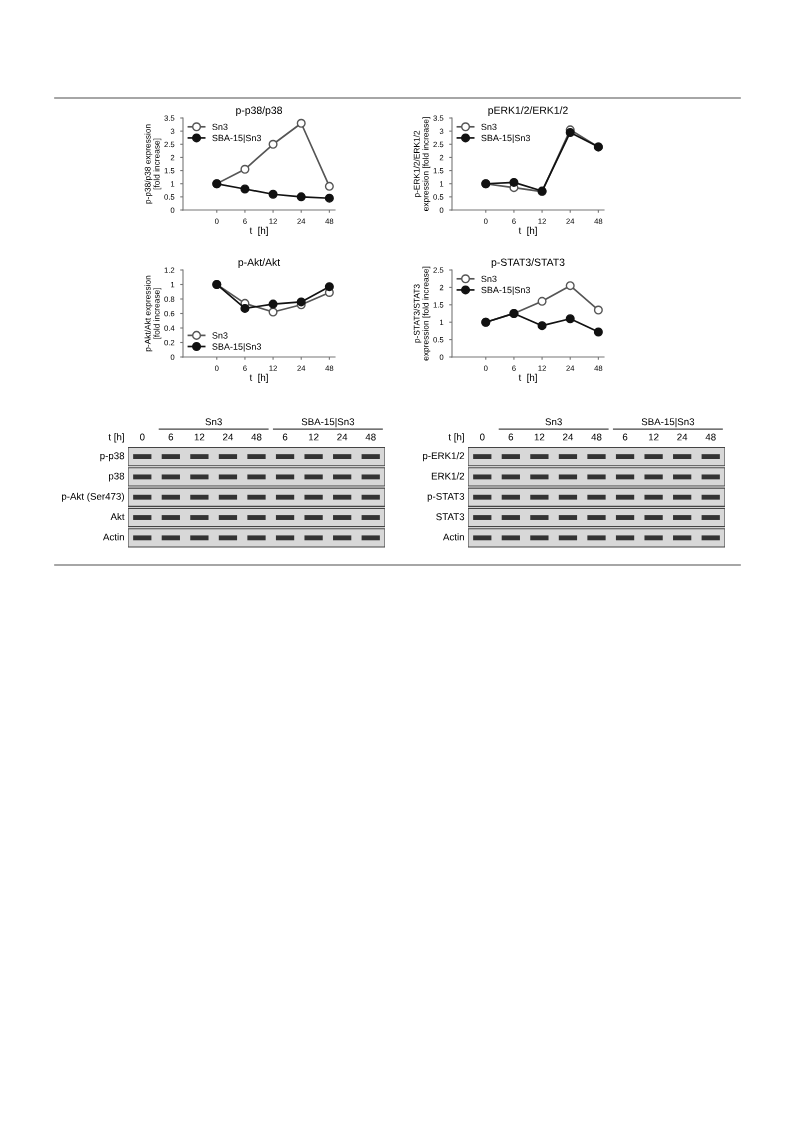 Image resolution: width=793 pixels, height=1123 pixels. Describe the element at coordinates (117, 517) in the screenshot. I see `category-label: Akt` at that location.